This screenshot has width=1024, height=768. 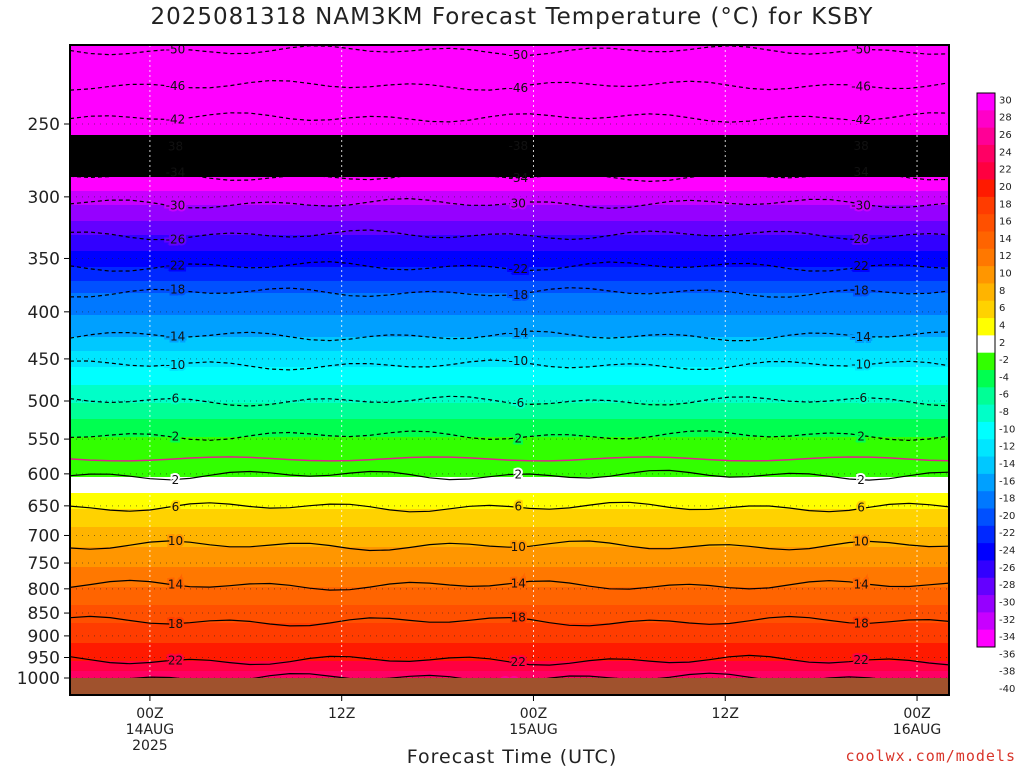 What do you see at coordinates (860, 239) in the screenshot?
I see `isotherm-label: 26` at bounding box center [860, 239].